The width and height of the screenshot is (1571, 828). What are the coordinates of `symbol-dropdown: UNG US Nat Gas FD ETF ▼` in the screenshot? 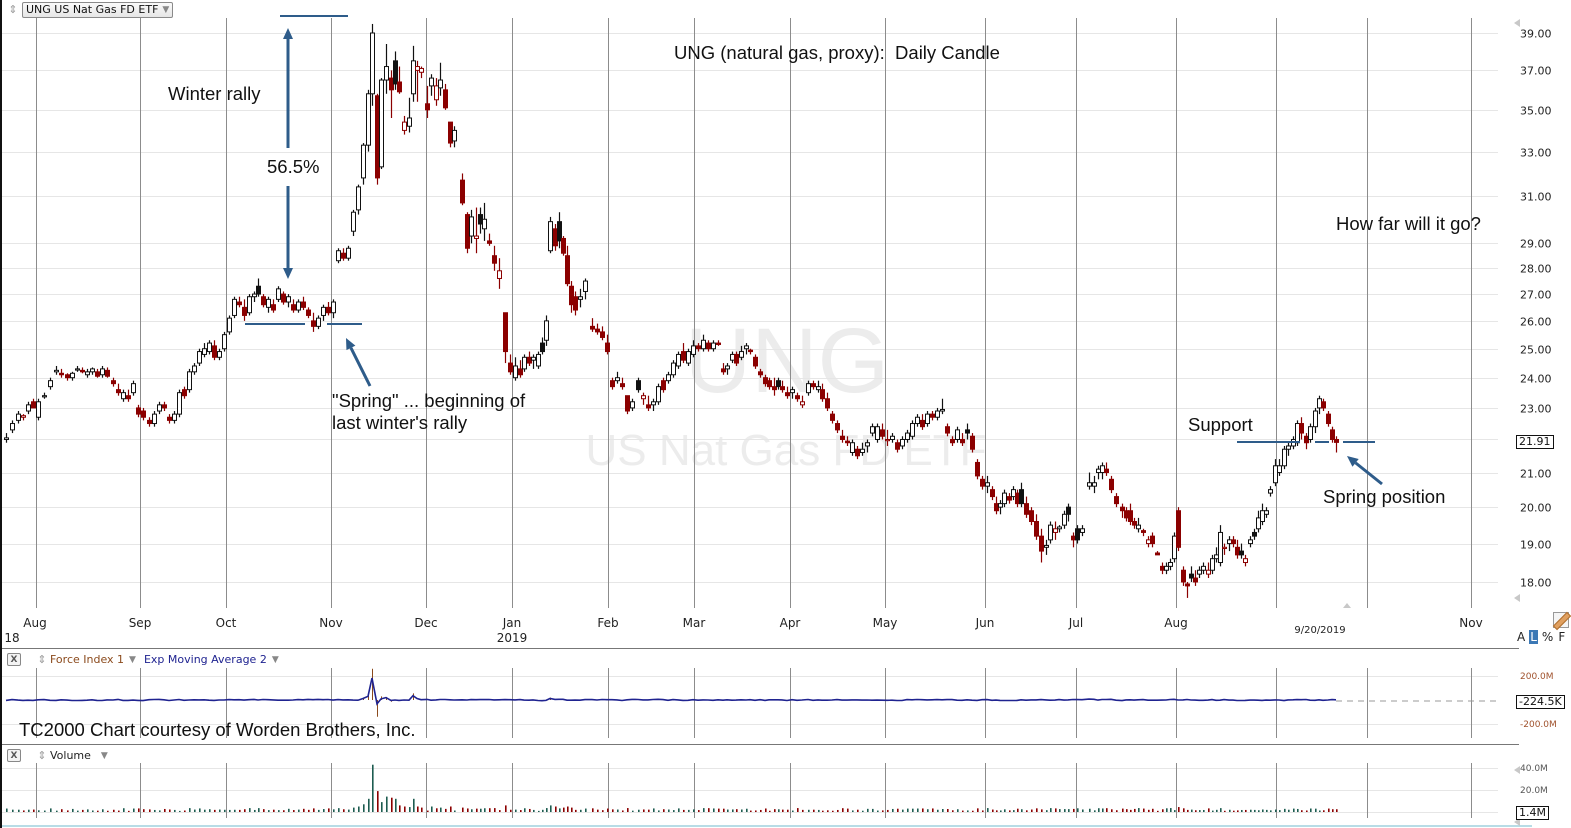 It's located at (98, 9).